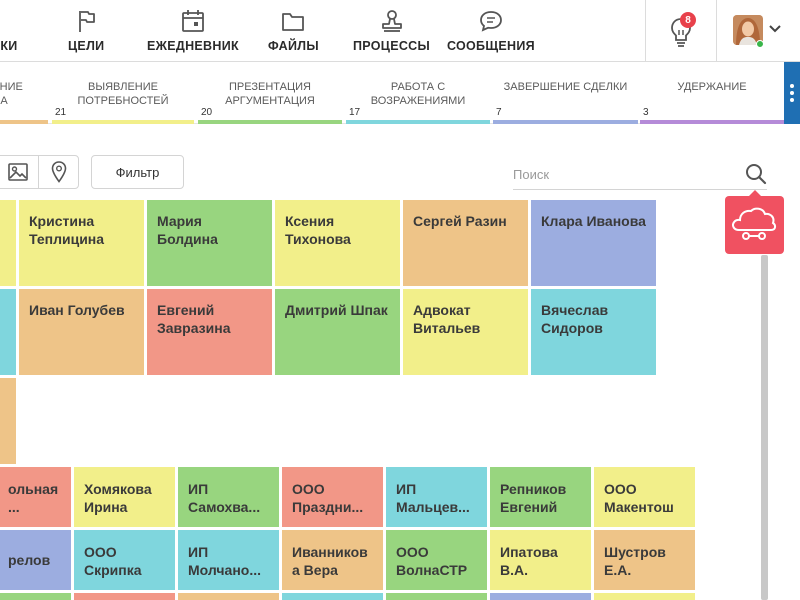 This screenshot has height=600, width=800. Describe the element at coordinates (124, 497) in the screenshot. I see `deal-card: Хомякова Ирина` at that location.